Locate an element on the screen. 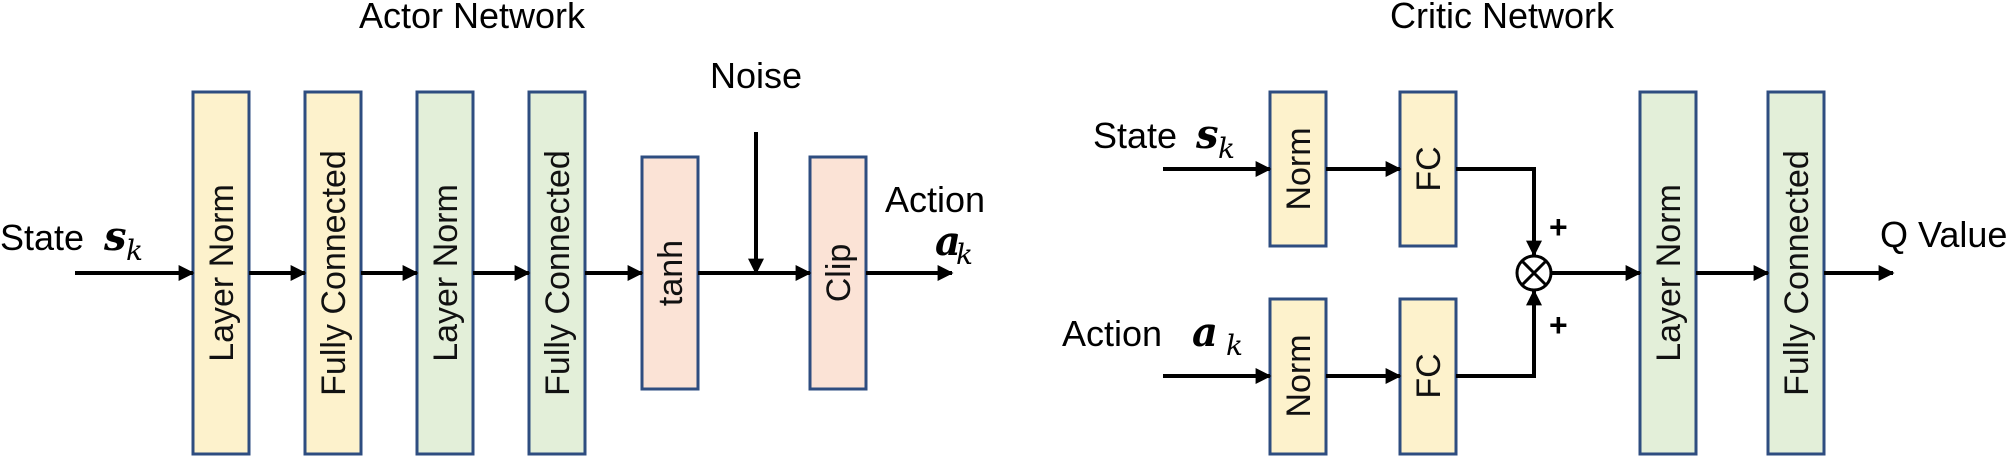 Image resolution: width=2016 pixels, height=457 pixels. actor-block-clip: Clip is located at coordinates (838, 273).